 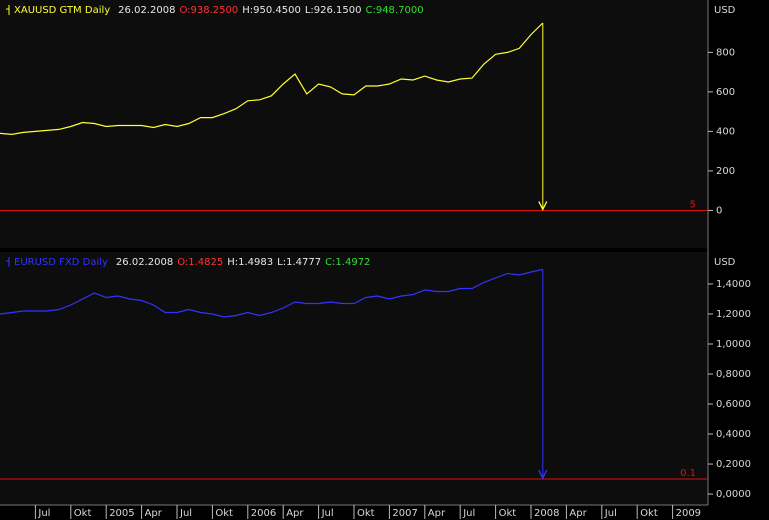 What do you see at coordinates (688, 513) in the screenshot?
I see `x-tick-label: 2009` at bounding box center [688, 513].